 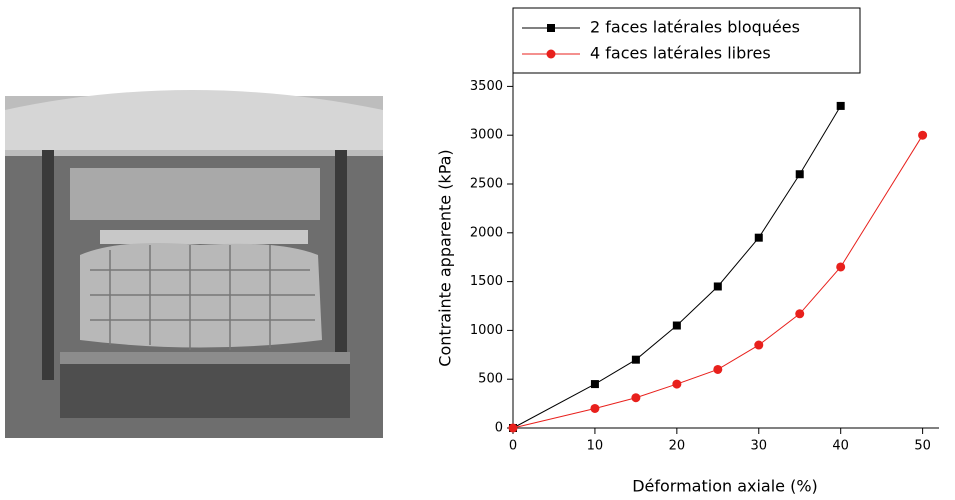 What do you see at coordinates (194, 120) in the screenshot?
I see `press-head` at bounding box center [194, 120].